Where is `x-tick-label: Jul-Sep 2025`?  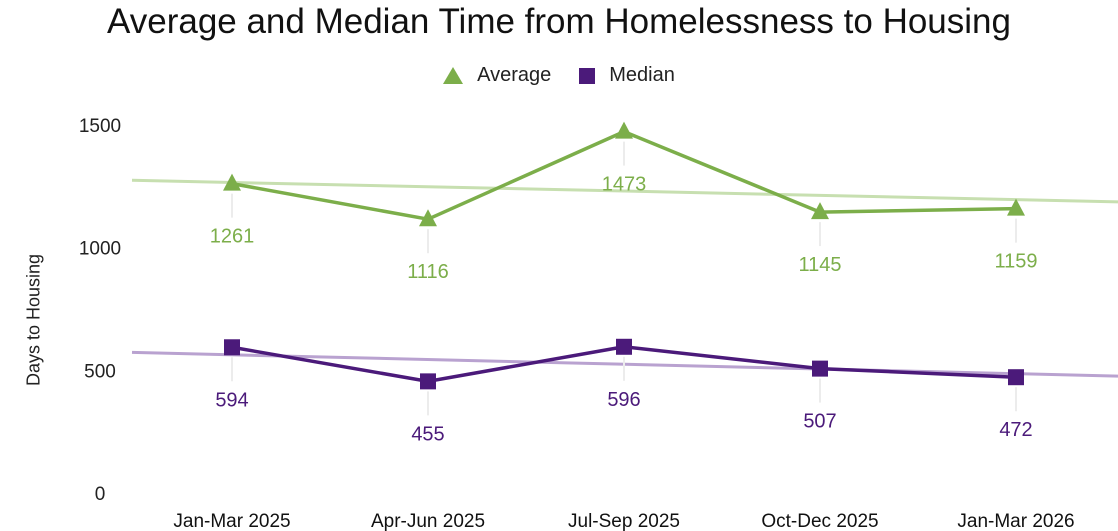
x-tick-label: Jul-Sep 2025 is located at coordinates (624, 521).